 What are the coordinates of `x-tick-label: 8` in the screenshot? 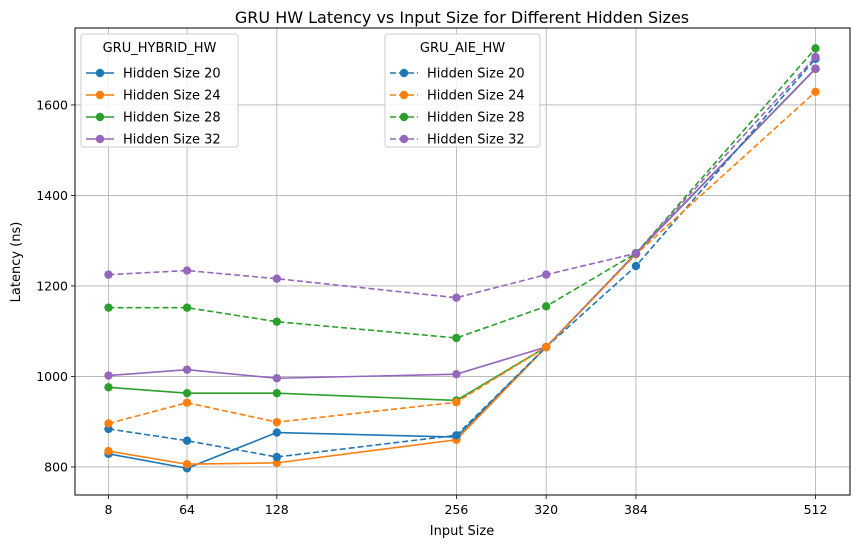 It's located at (109, 509).